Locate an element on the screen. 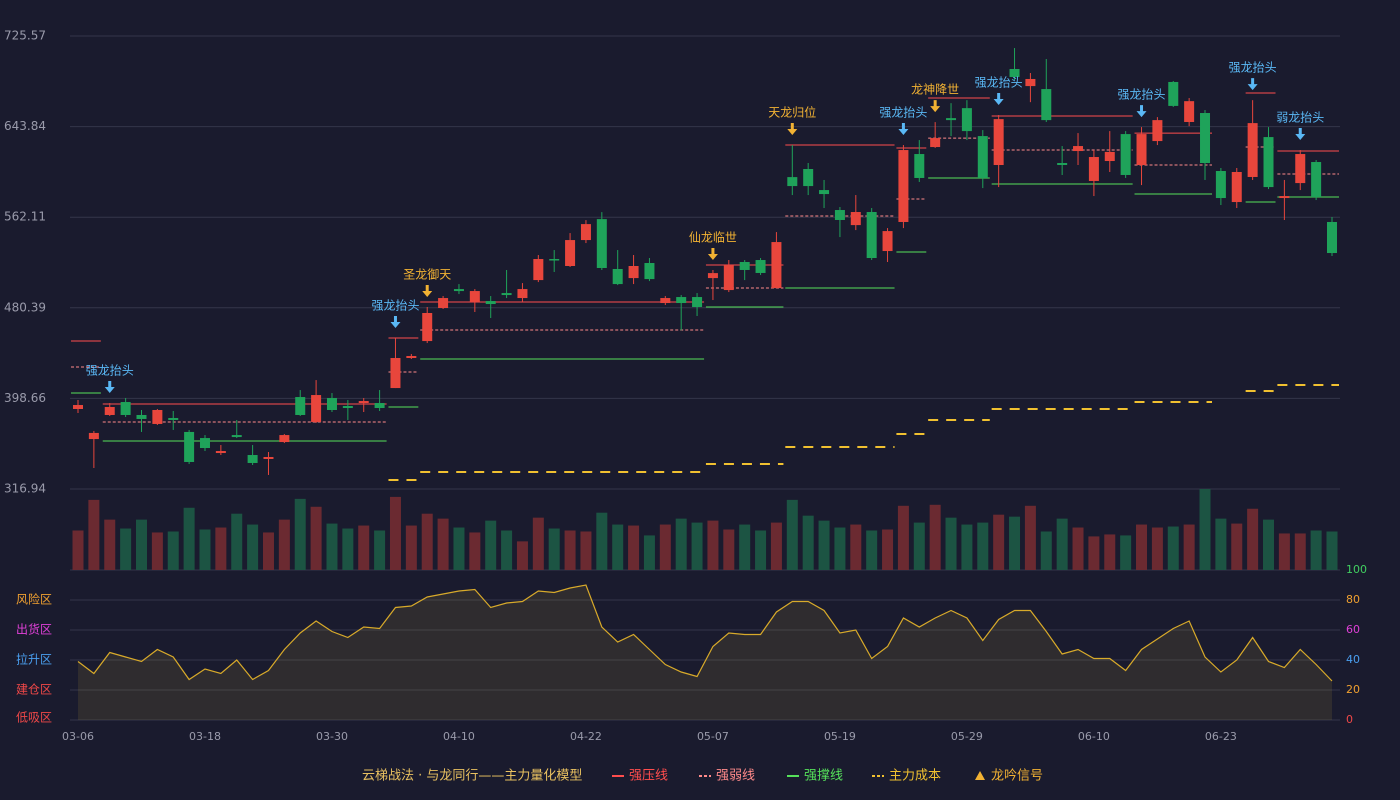 The image size is (1400, 800). legend-label: 强撑线 is located at coordinates (823, 776).